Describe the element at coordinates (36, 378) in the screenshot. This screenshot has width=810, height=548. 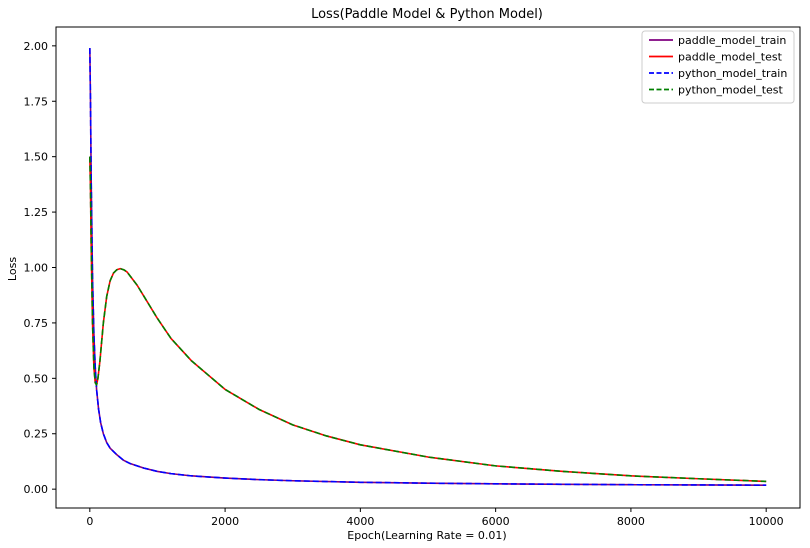
I see `y-tick-label: 0.50` at that location.